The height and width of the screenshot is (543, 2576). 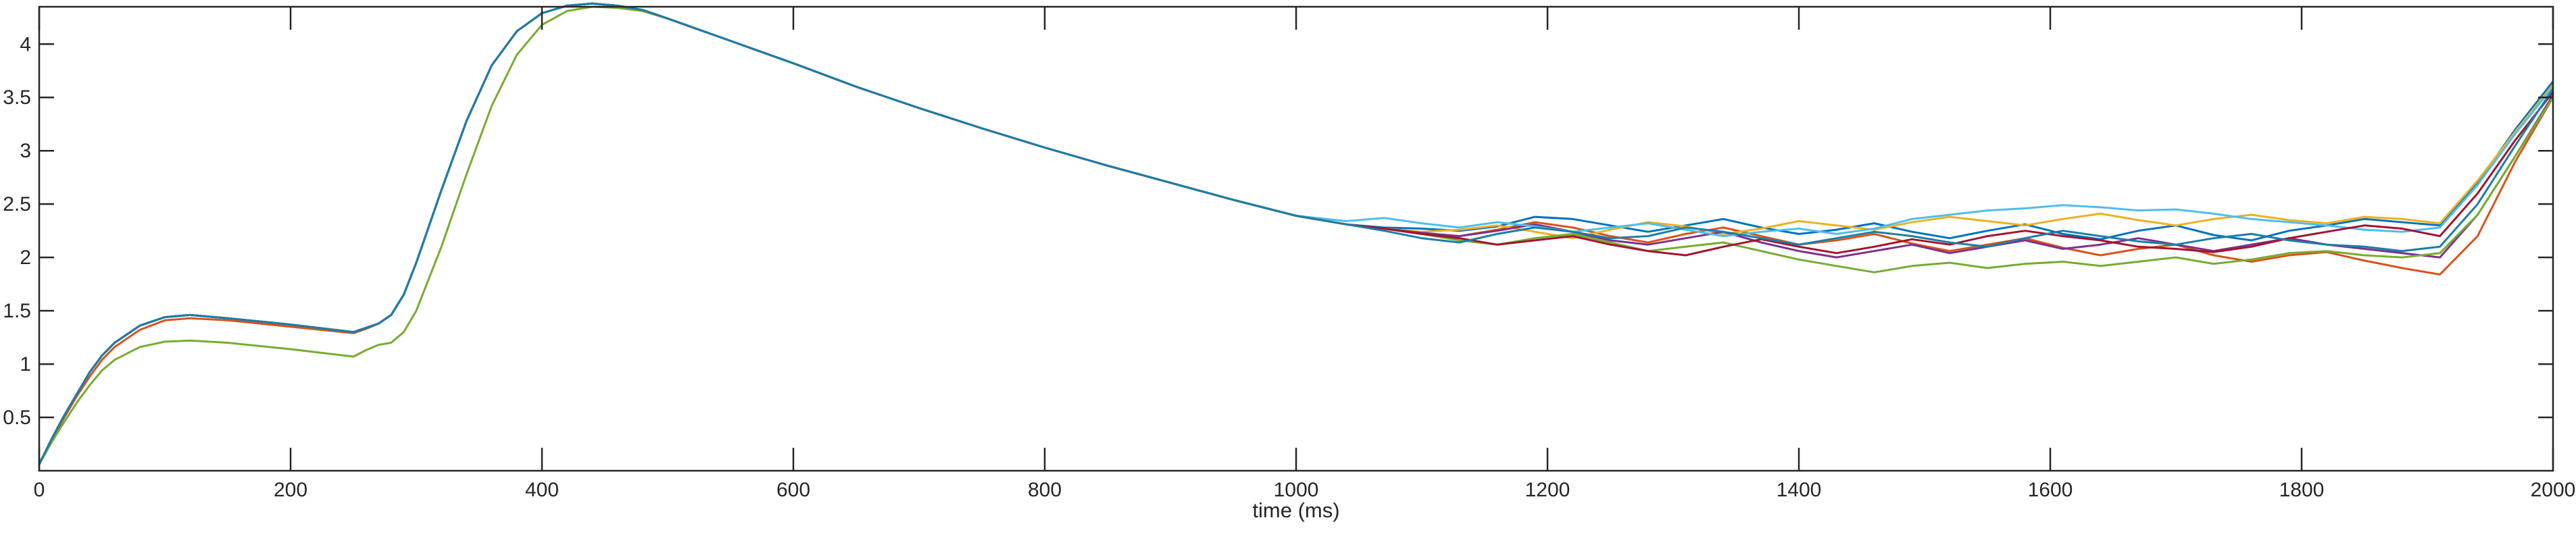 What do you see at coordinates (291, 490) in the screenshot?
I see `x-tick-label: 200` at bounding box center [291, 490].